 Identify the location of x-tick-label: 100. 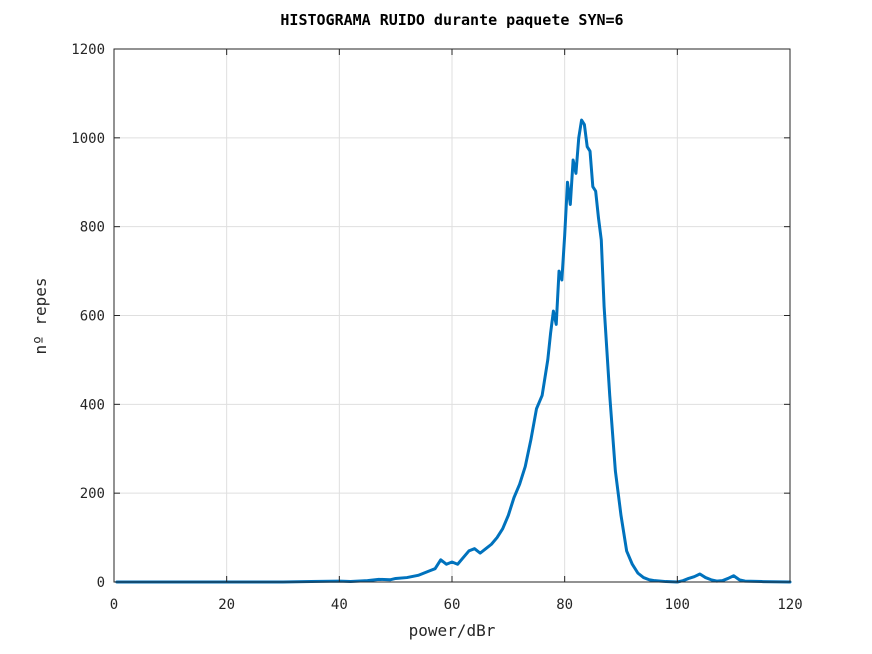
(677, 605).